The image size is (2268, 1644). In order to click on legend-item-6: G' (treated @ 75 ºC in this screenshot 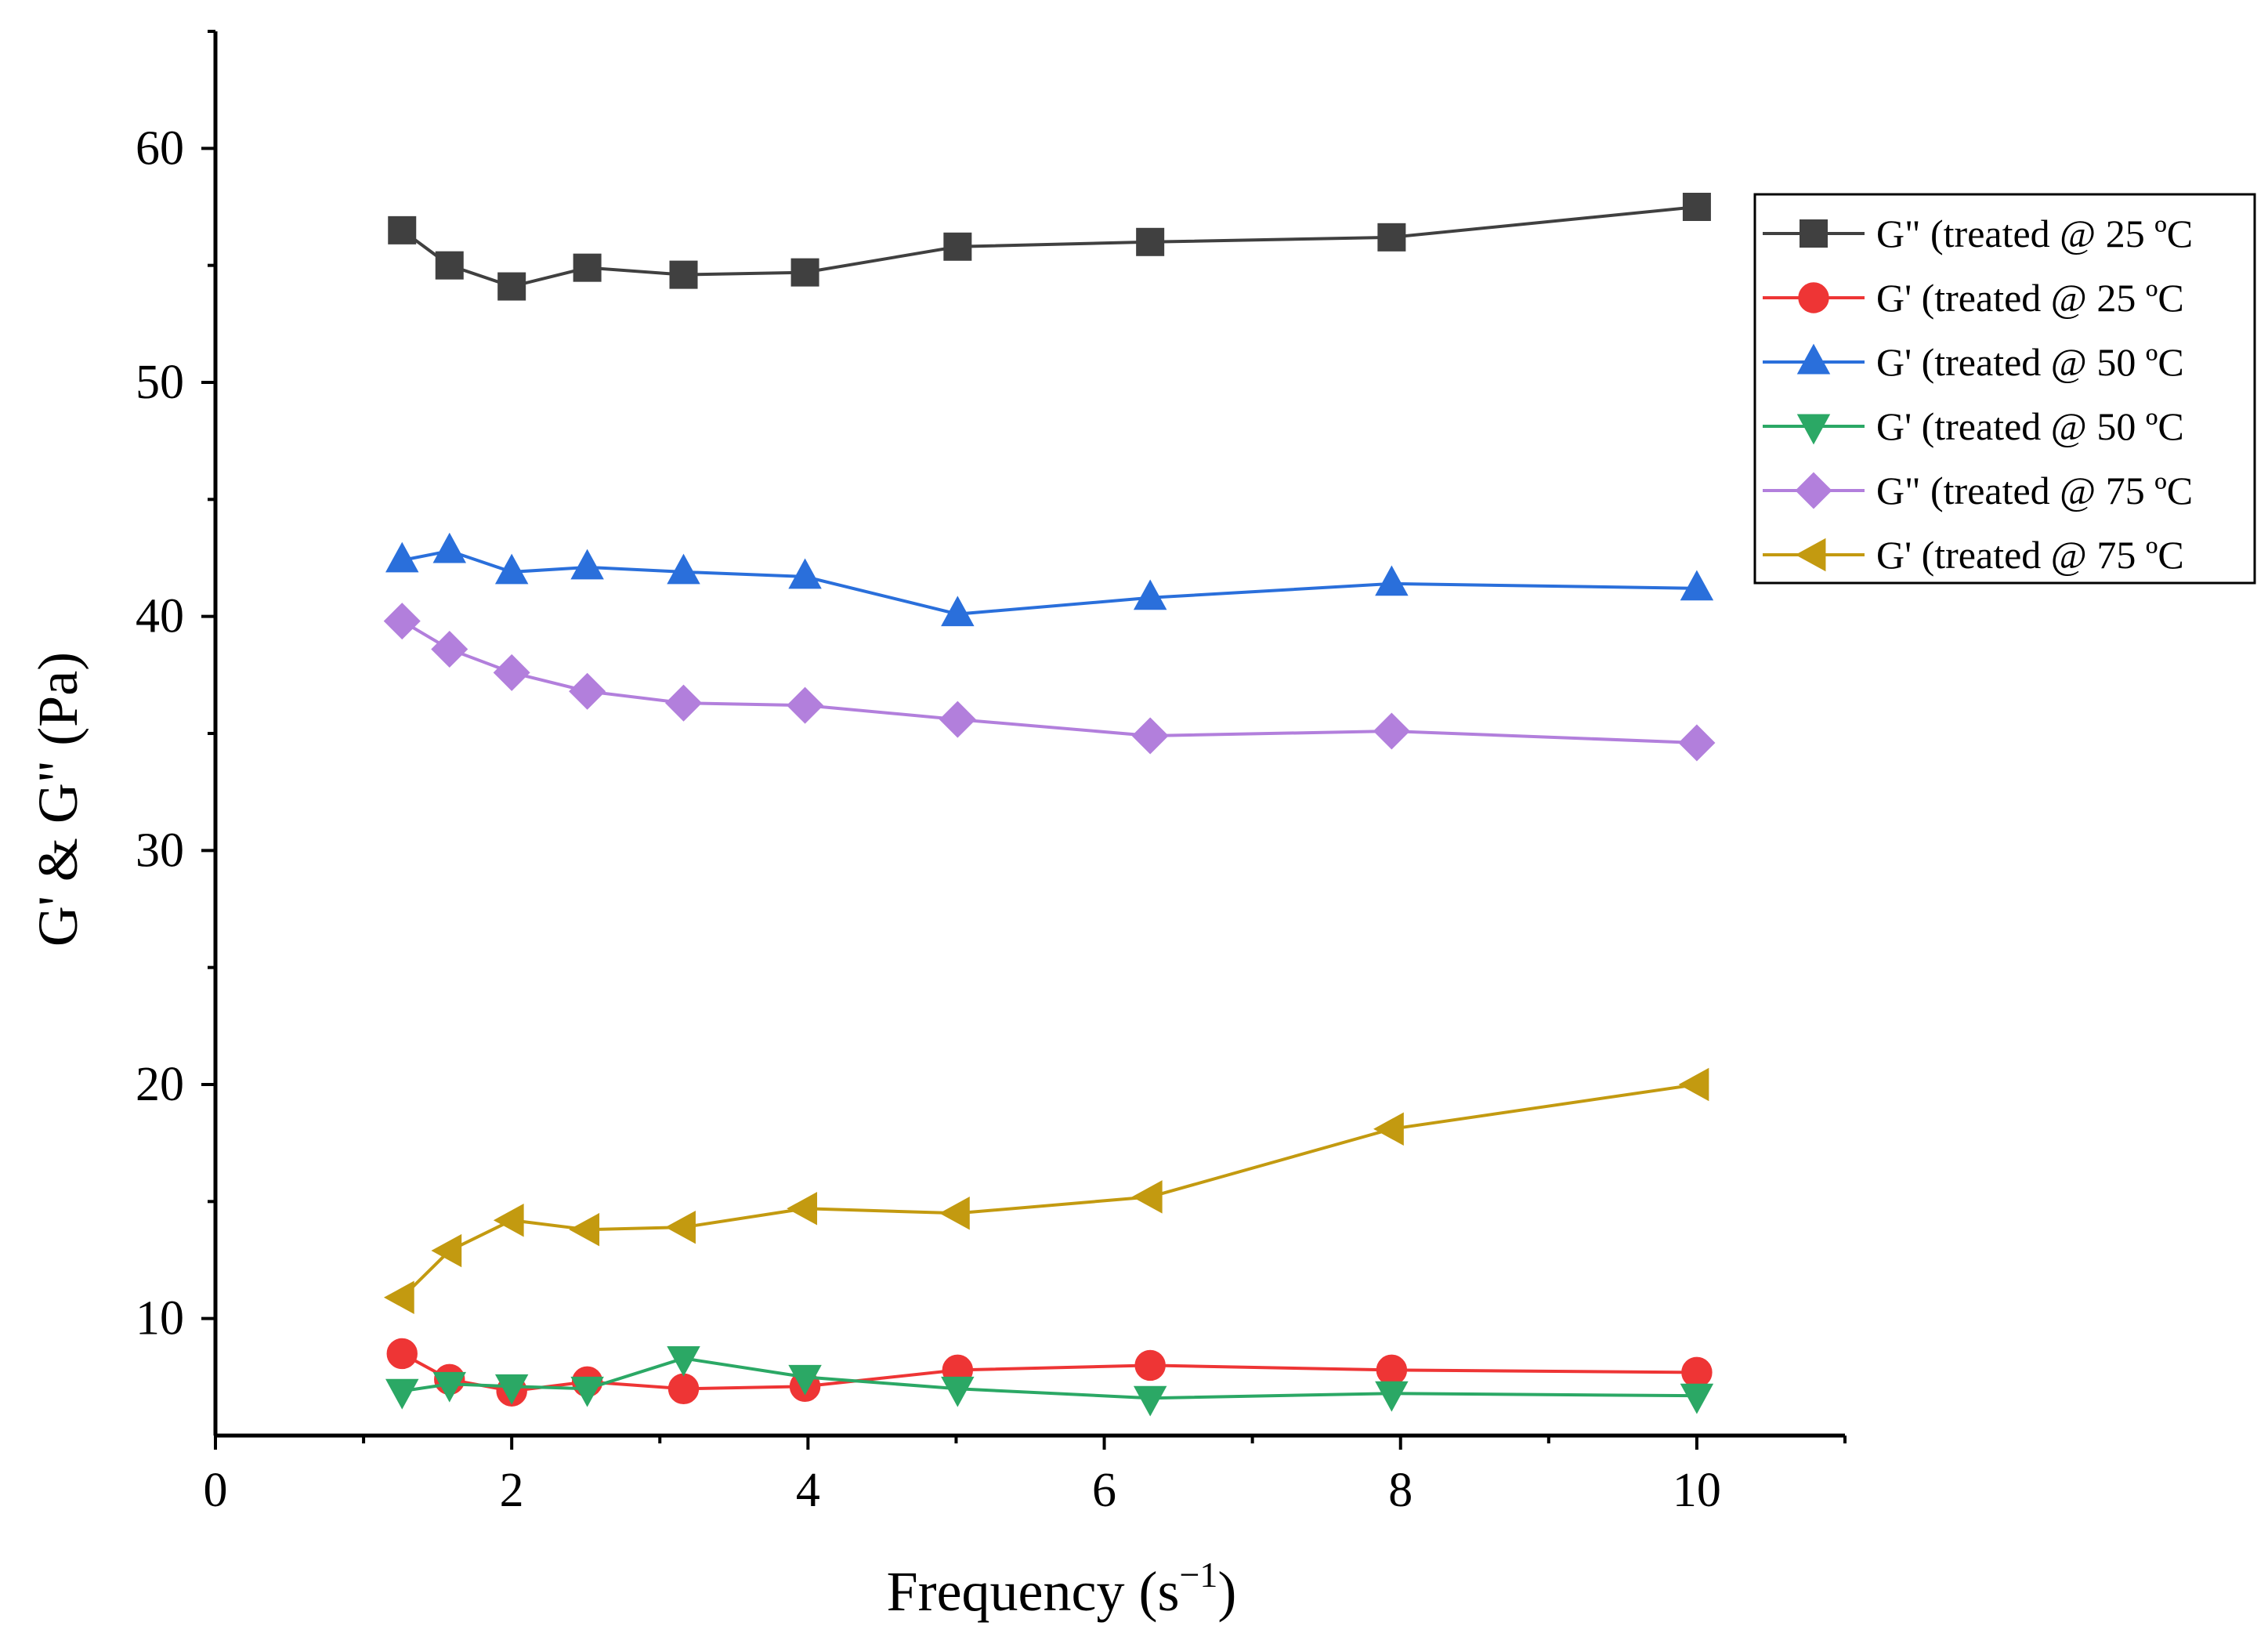, I will do `click(1974, 555)`.